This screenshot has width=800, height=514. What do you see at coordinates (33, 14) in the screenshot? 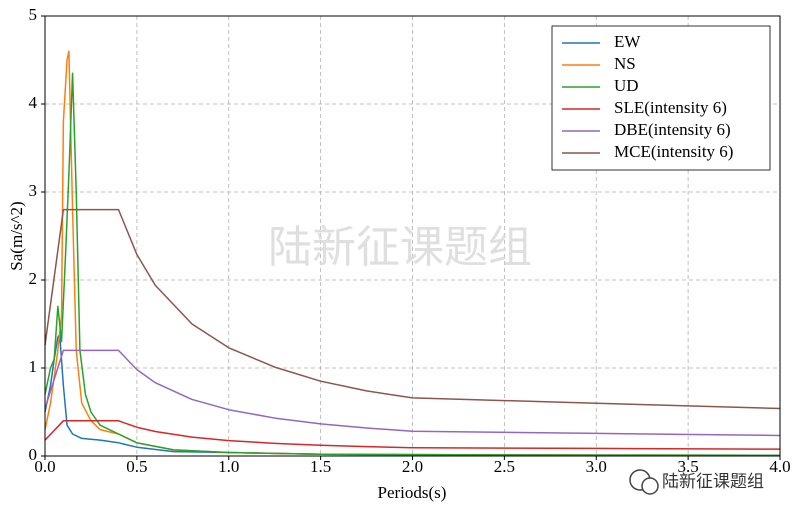
I see `y-tick-label: 5` at bounding box center [33, 14].